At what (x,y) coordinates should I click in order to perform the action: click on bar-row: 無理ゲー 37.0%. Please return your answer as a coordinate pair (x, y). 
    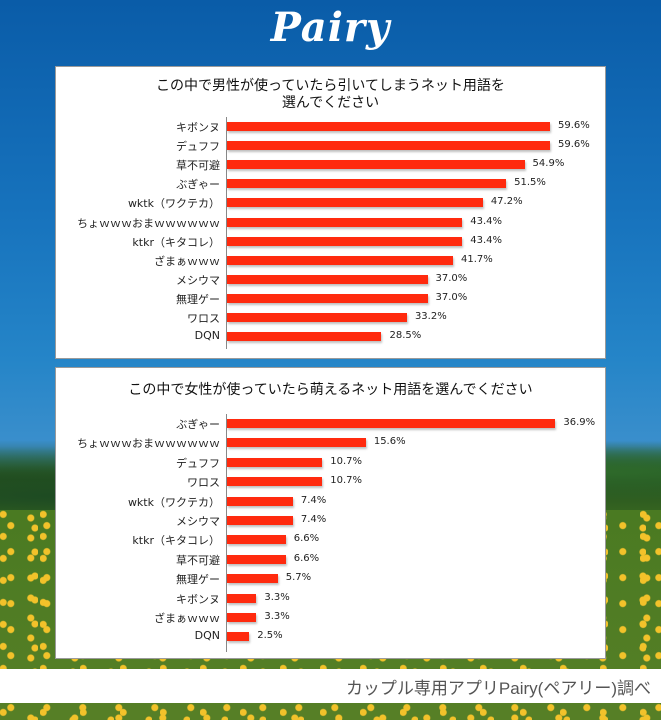
    Looking at the image, I should click on (330, 298).